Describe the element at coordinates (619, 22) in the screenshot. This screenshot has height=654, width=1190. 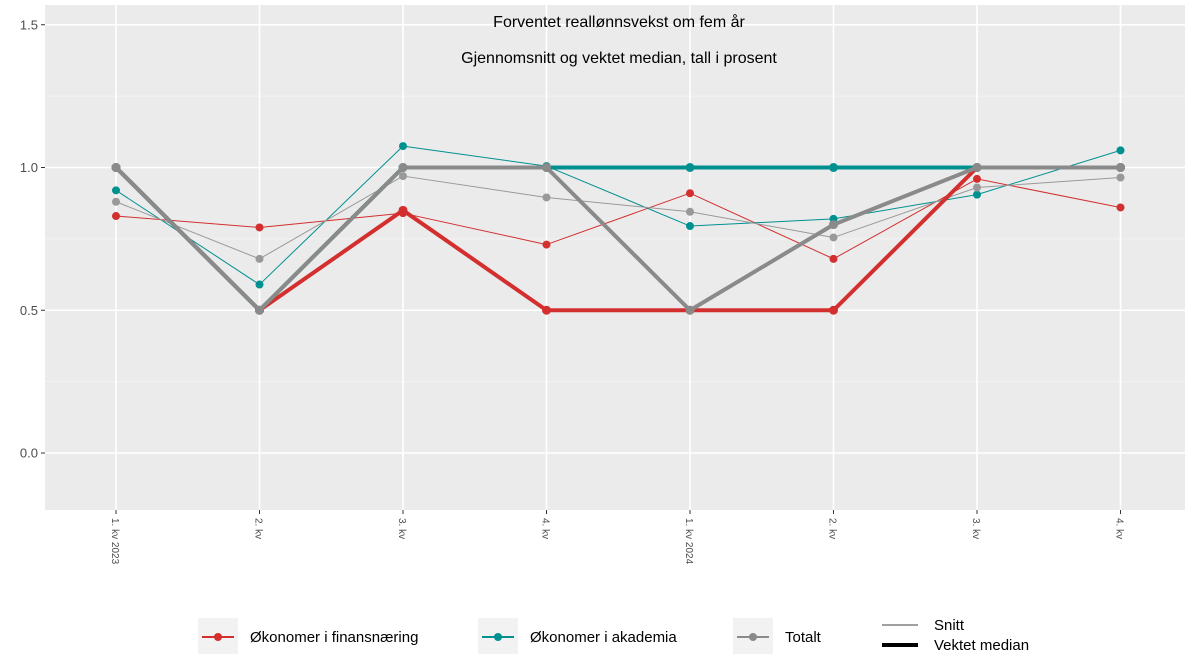
I see `chart-title: Forventet reallønnsvekst om fem år` at that location.